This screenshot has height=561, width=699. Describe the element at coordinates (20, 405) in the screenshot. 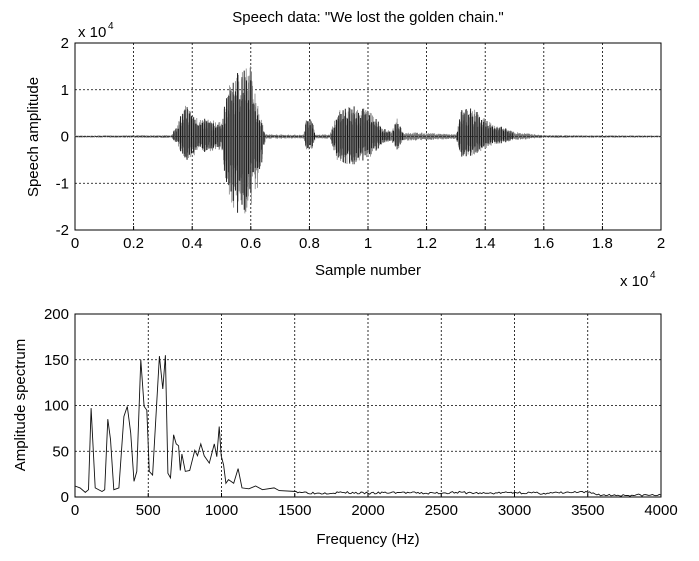

I see `bottom-y-axis-label: Amplitude spectrum` at that location.